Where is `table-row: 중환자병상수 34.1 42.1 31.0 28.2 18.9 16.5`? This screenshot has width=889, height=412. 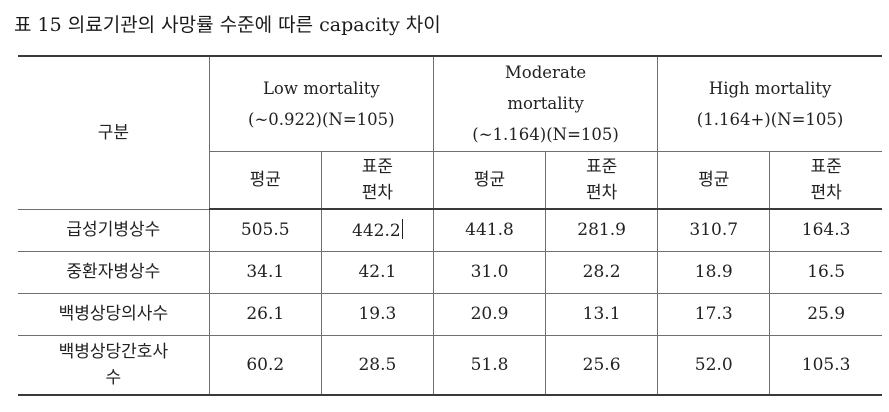
table-row: 중환자병상수 34.1 42.1 31.0 28.2 18.9 16.5 is located at coordinates (450, 272).